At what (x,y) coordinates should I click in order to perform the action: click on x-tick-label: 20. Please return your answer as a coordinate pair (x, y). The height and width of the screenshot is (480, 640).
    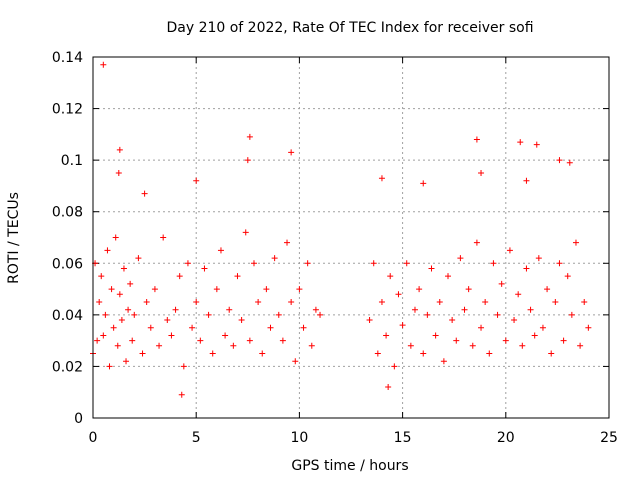
    Looking at the image, I should click on (506, 438).